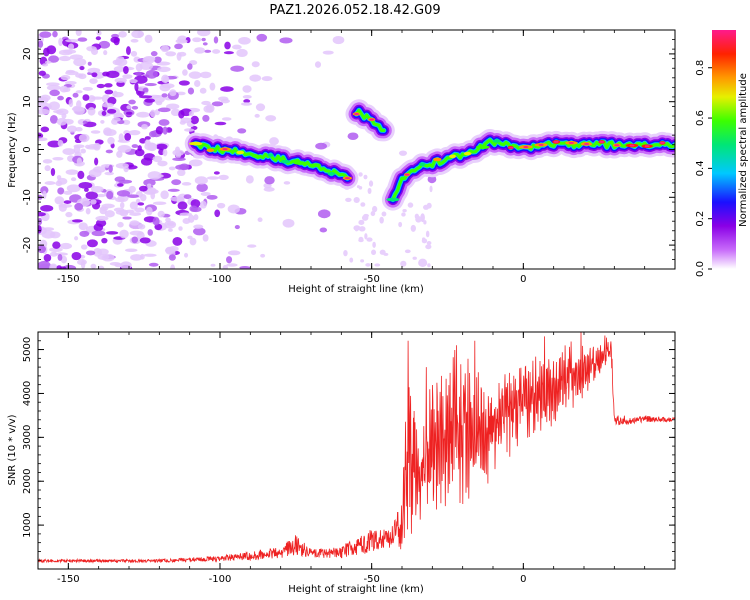 The width and height of the screenshot is (750, 600). What do you see at coordinates (220, 279) in the screenshot?
I see `spectrogram-x-tick-label: -100` at bounding box center [220, 279].